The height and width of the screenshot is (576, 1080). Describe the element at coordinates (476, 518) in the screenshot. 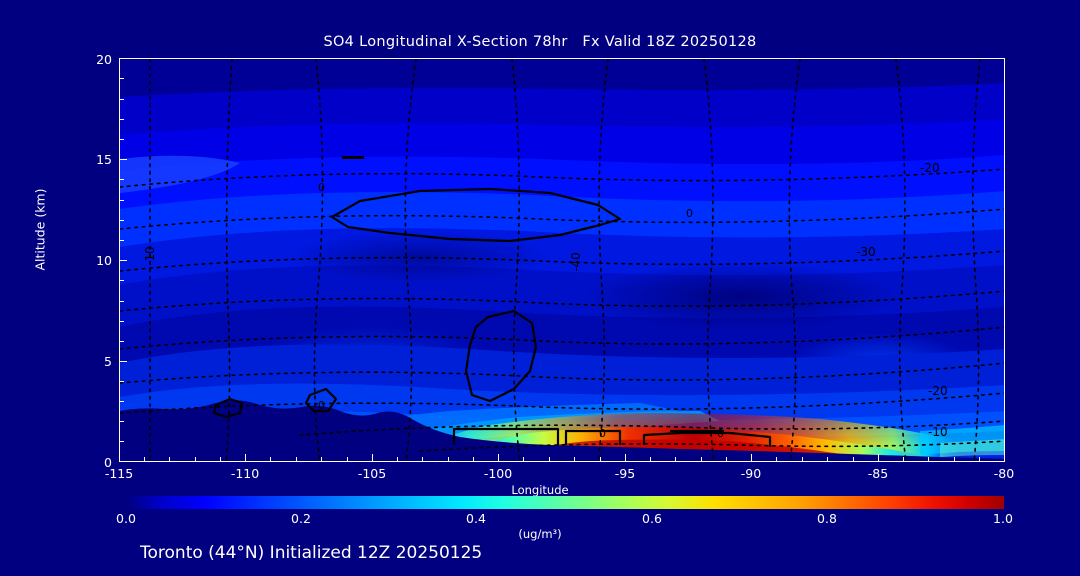

I see `colorbar-tick-2: 0.4` at that location.